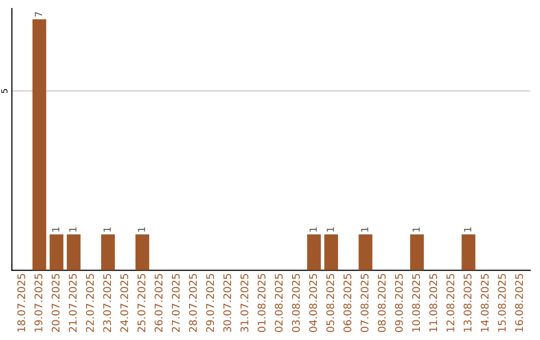 Image resolution: width=540 pixels, height=340 pixels. Describe the element at coordinates (176, 303) in the screenshot. I see `x-tick-label: 27.07.2025` at that location.